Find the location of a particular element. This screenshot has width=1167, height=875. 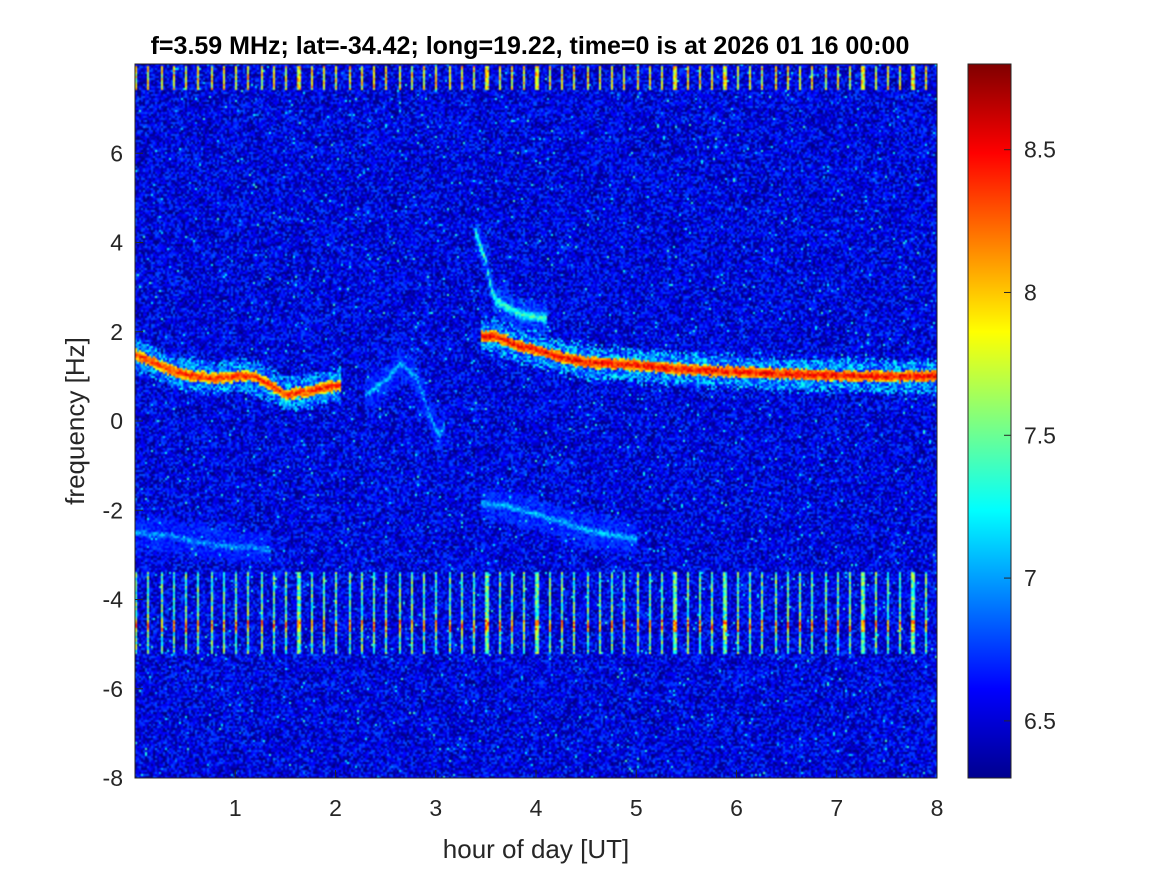

x-tick-label: 2 is located at coordinates (335, 808).